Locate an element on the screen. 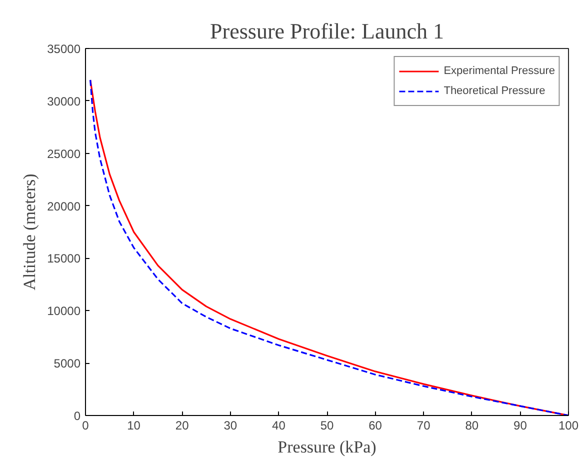 Image resolution: width=582 pixels, height=463 pixels. legend-label: Theoretical Pressure is located at coordinates (495, 91).